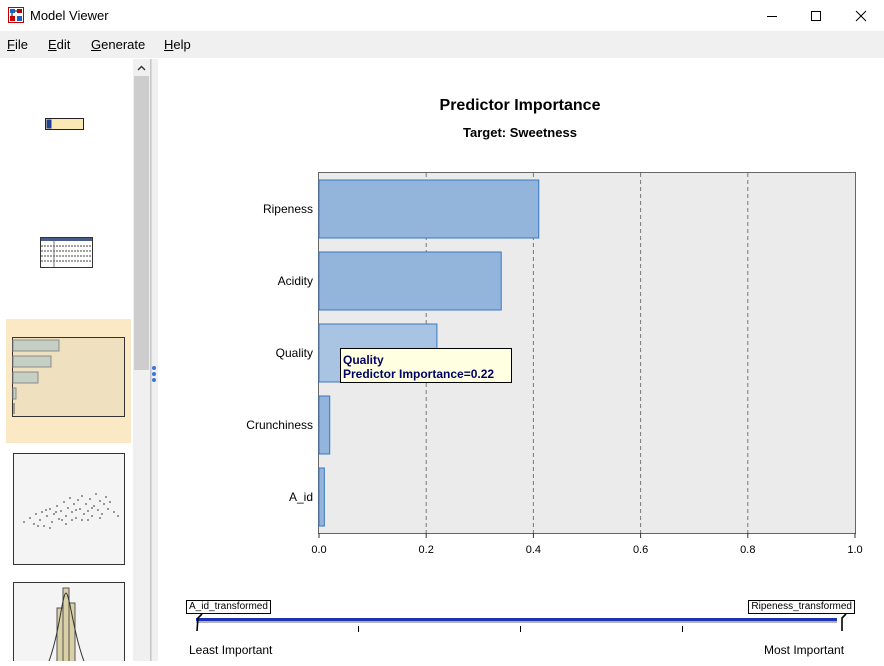 Image resolution: width=884 pixels, height=666 pixels. Describe the element at coordinates (288, 209) in the screenshot. I see `category-label: Ripeness` at that location.